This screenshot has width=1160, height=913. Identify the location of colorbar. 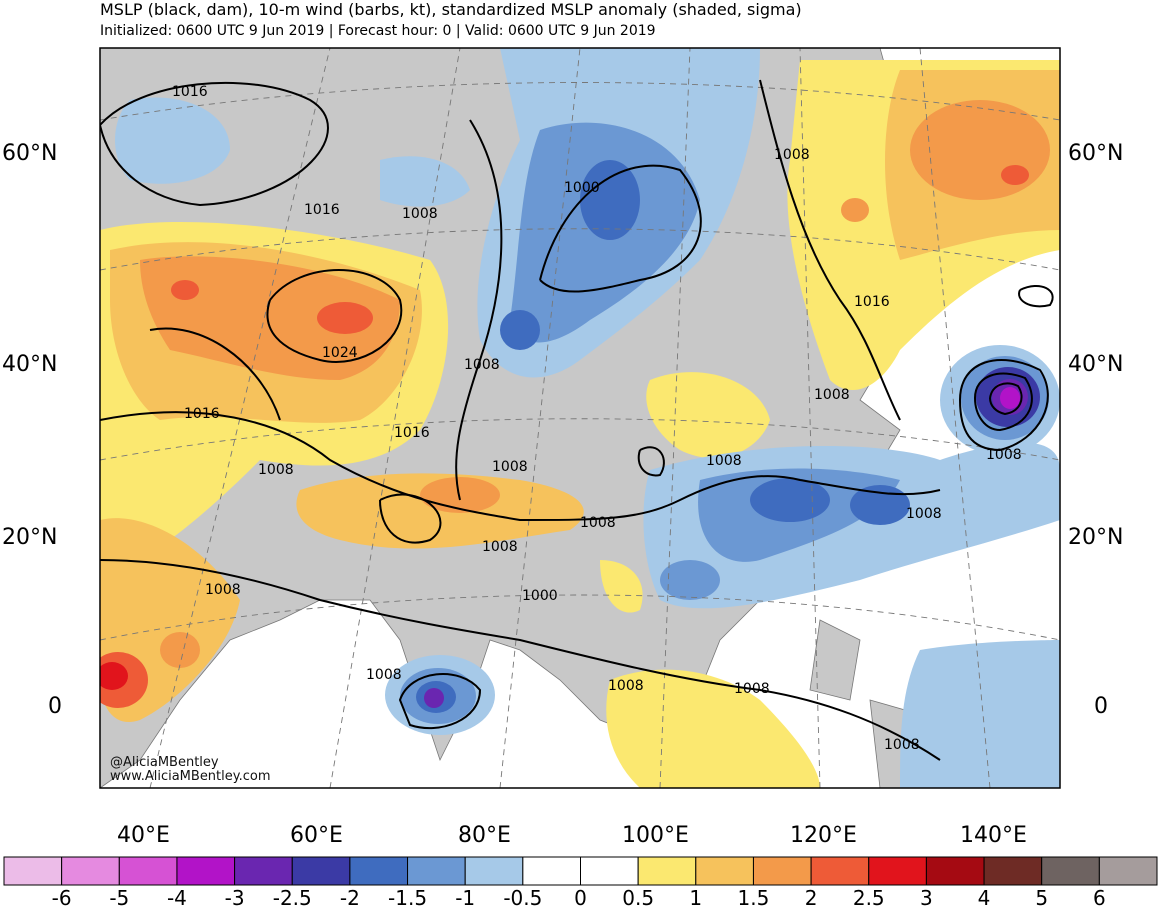
(580, 871).